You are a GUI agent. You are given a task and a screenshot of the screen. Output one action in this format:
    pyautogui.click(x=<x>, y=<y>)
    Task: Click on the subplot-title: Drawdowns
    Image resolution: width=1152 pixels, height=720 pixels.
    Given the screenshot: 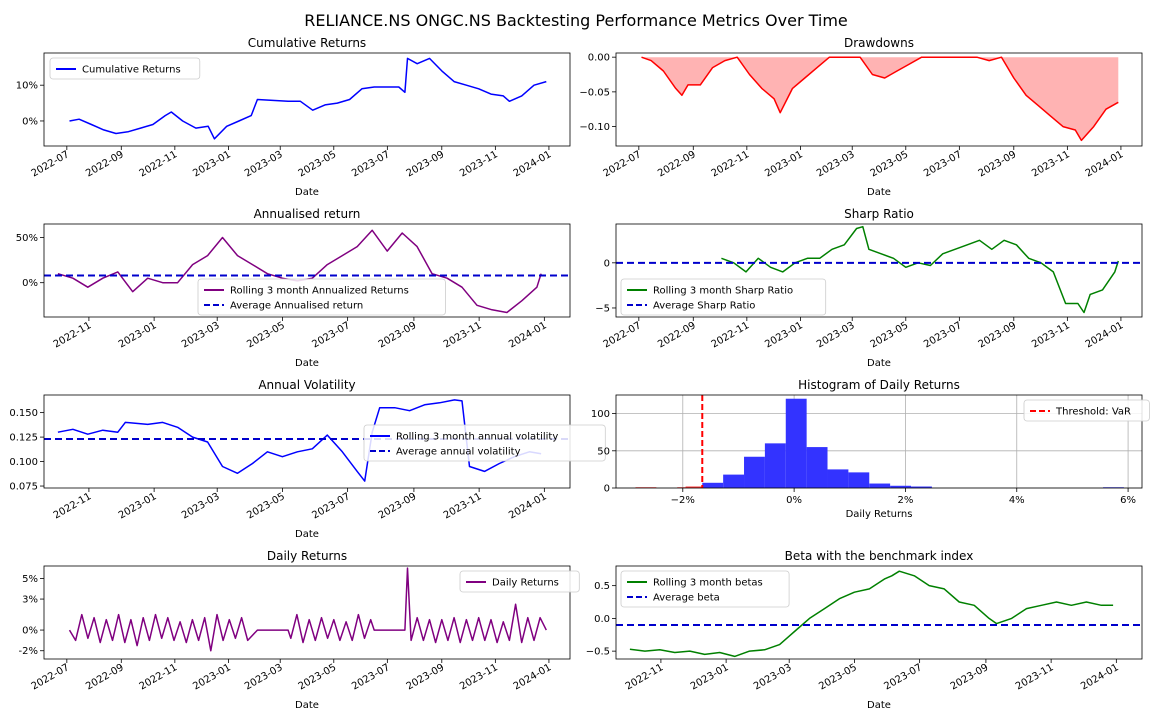 What is the action you would take?
    pyautogui.click(x=879, y=43)
    